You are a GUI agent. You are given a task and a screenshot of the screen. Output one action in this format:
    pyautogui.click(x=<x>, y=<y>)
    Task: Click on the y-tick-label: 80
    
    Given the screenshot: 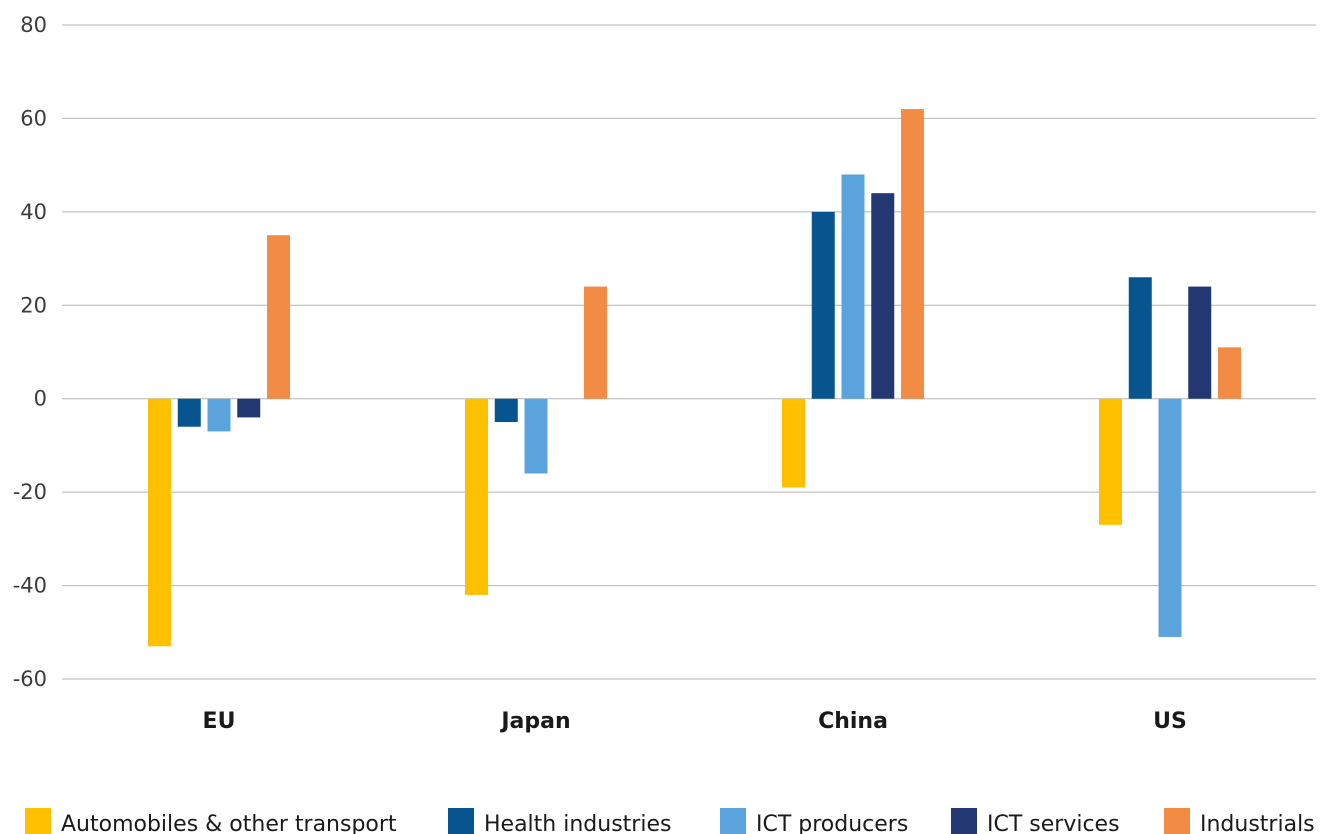 What is the action you would take?
    pyautogui.click(x=33, y=25)
    